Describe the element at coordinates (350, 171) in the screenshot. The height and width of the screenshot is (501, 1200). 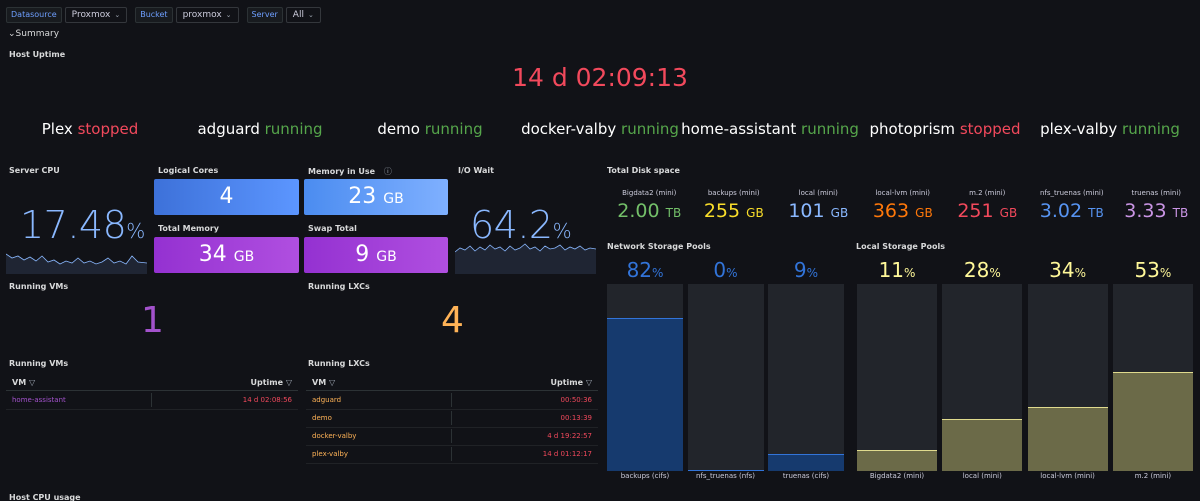
I see `memory-in-use-title: Memory in Use ⓘ` at that location.